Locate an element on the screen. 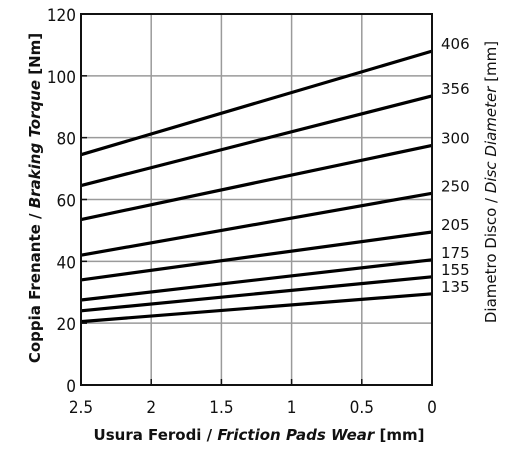 The width and height of the screenshot is (511, 449). x-axis-title: Usura Ferodi / Friction Pads Wear [mm] is located at coordinates (259, 435).